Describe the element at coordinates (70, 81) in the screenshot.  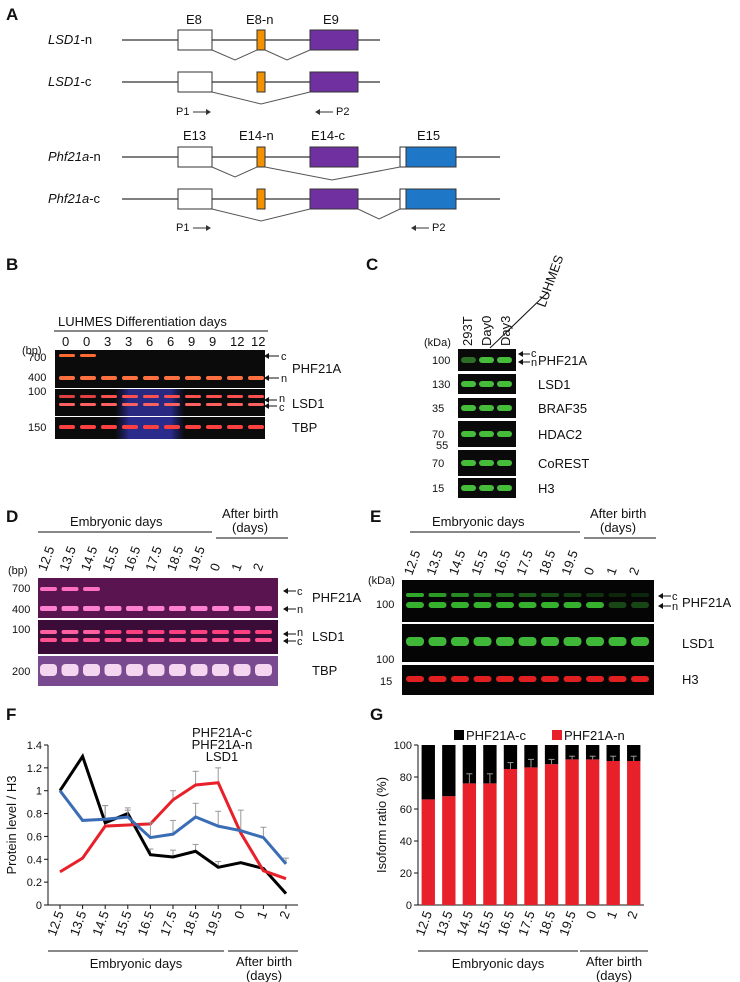
I see `lsd1-c-label: LSD1-c` at that location.